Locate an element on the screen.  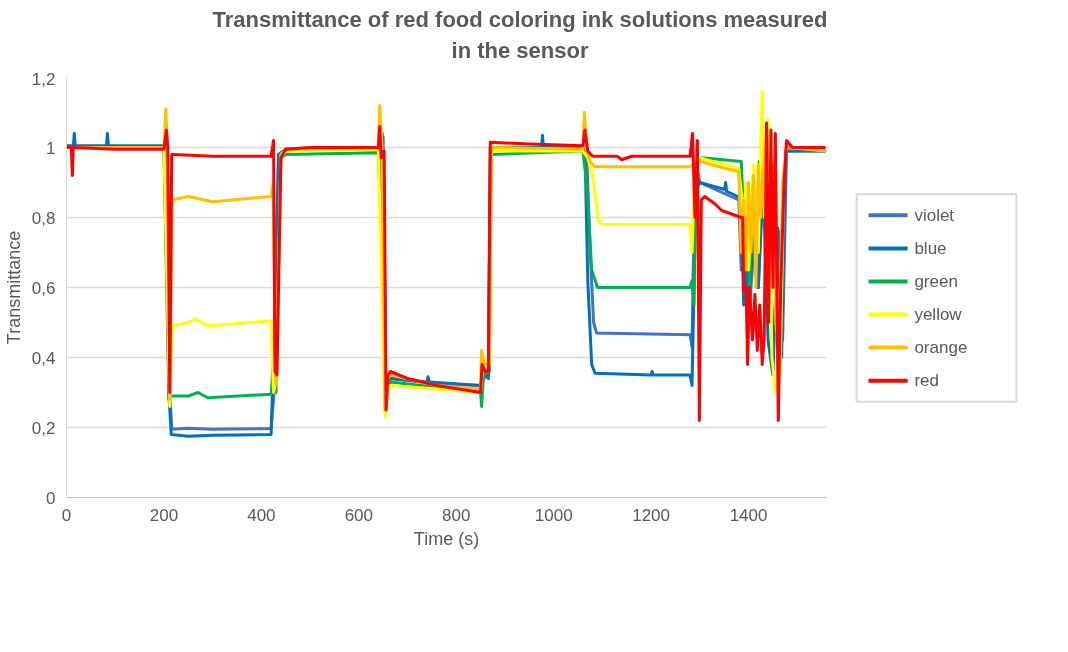
legend-label: yellow is located at coordinates (938, 314).